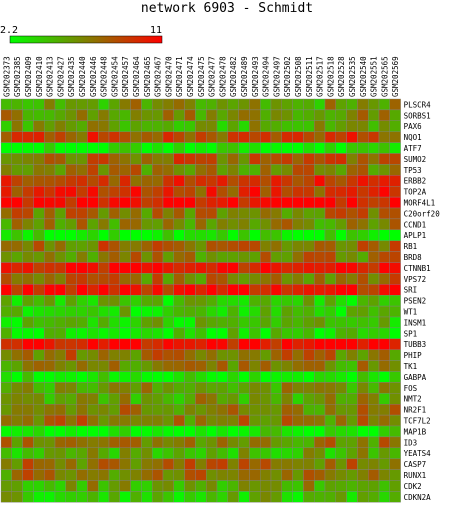 The width and height of the screenshot is (454, 508). I want to click on row-label: CCND1, so click(415, 224).